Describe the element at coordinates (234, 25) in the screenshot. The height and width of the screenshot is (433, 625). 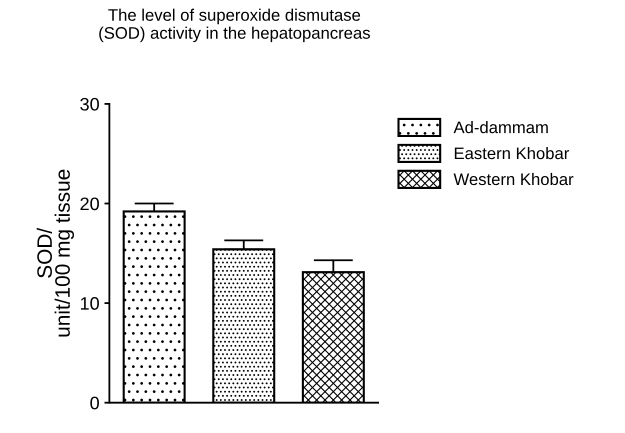
I see `chart-title: The level of superoxide dismutase (SOD) activity in the hepatopancreas` at that location.